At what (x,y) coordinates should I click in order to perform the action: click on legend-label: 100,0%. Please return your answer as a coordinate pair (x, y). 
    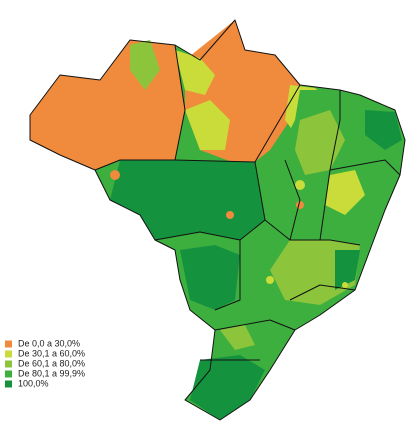
    Looking at the image, I should click on (33, 383).